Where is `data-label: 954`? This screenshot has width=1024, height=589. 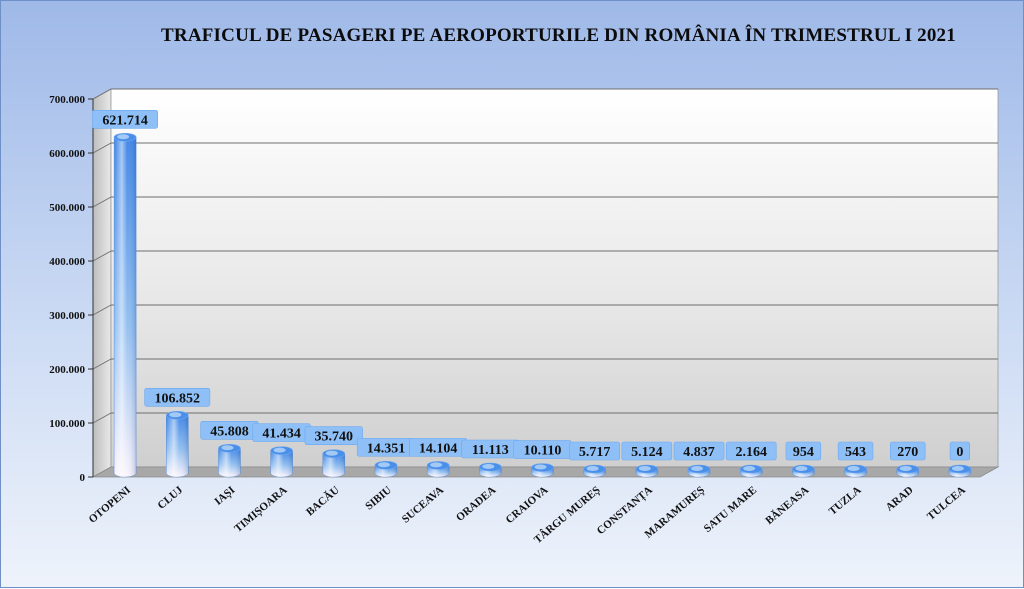 data-label: 954 is located at coordinates (803, 452).